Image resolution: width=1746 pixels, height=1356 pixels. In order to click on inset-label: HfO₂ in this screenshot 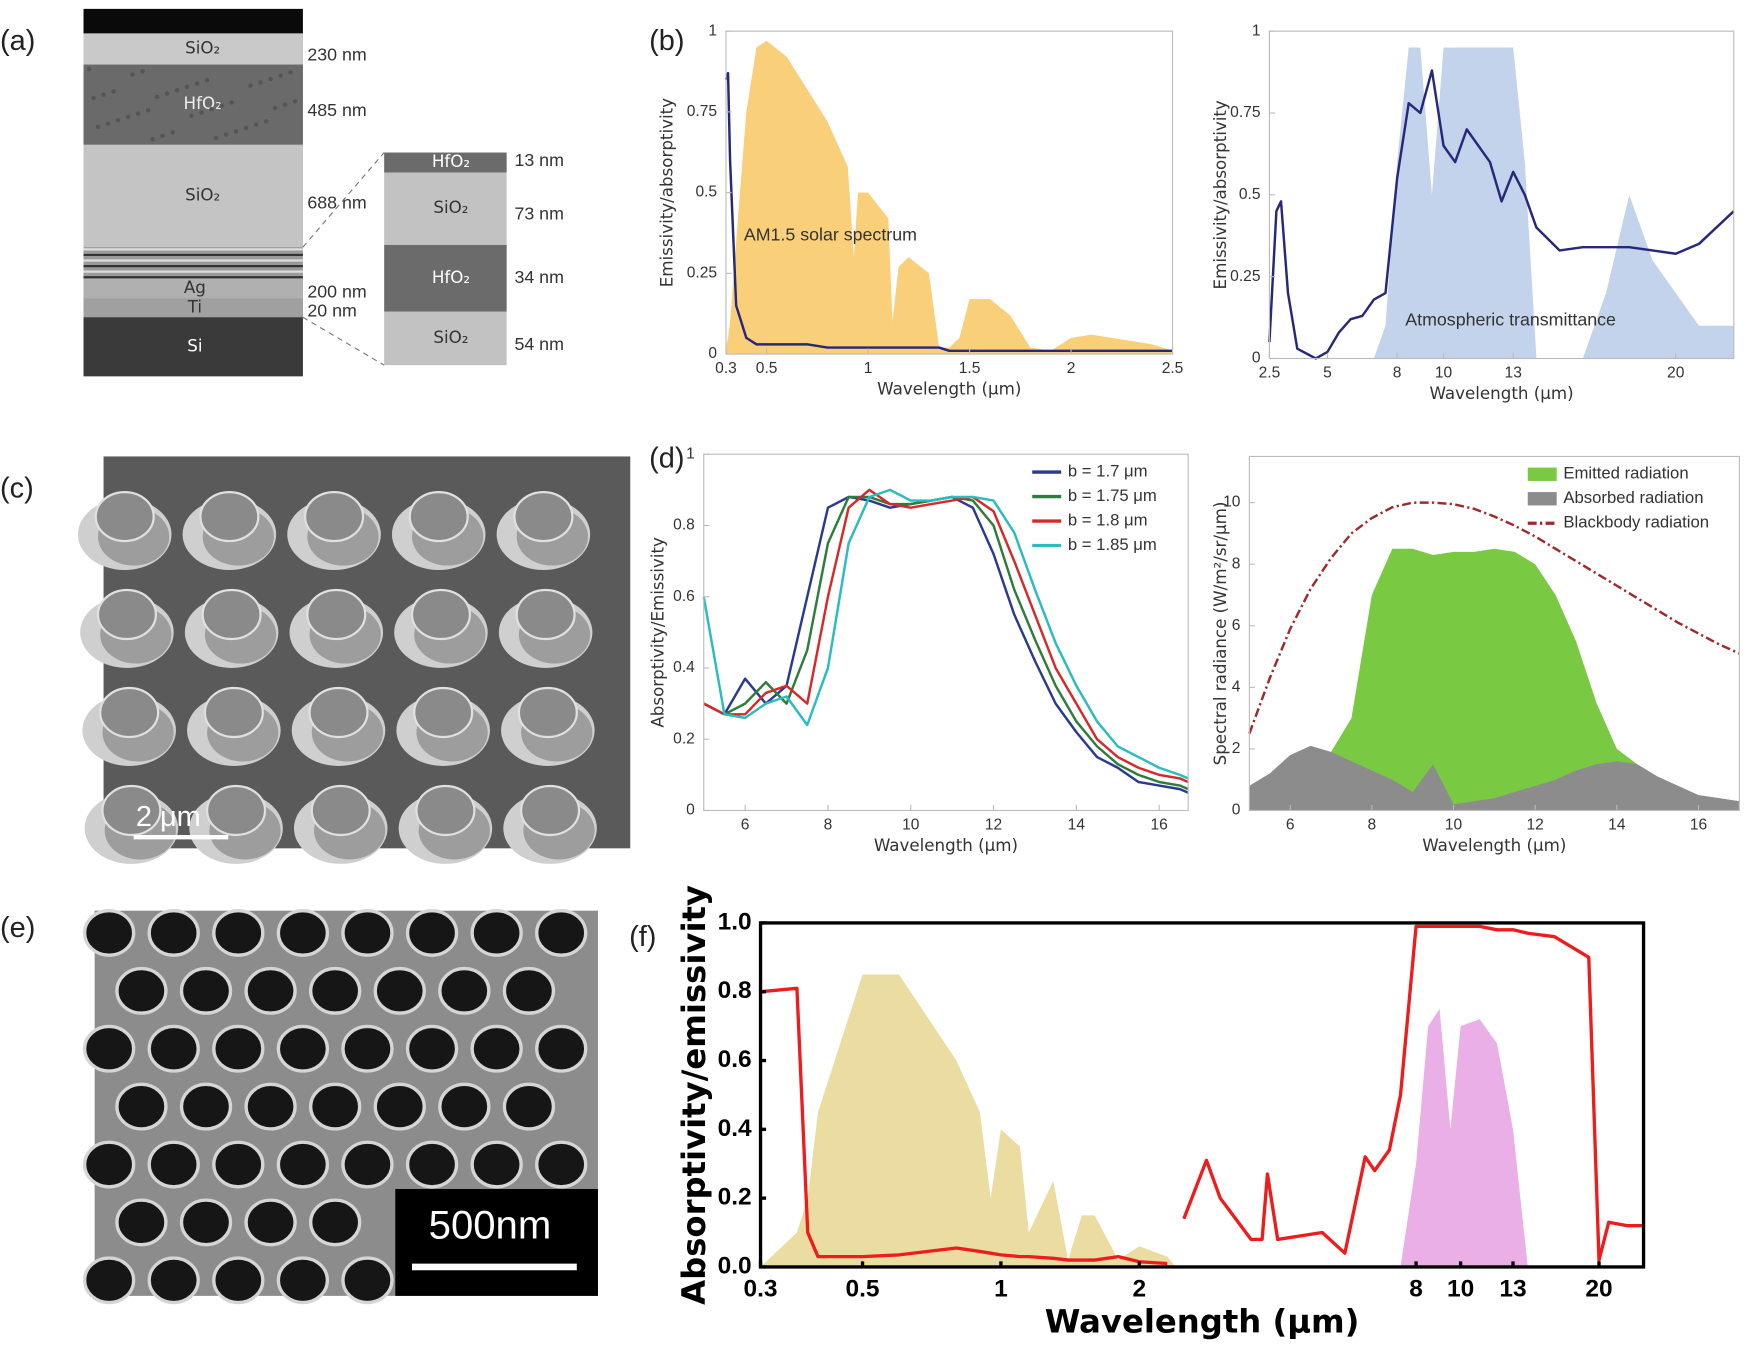, I will do `click(451, 161)`.